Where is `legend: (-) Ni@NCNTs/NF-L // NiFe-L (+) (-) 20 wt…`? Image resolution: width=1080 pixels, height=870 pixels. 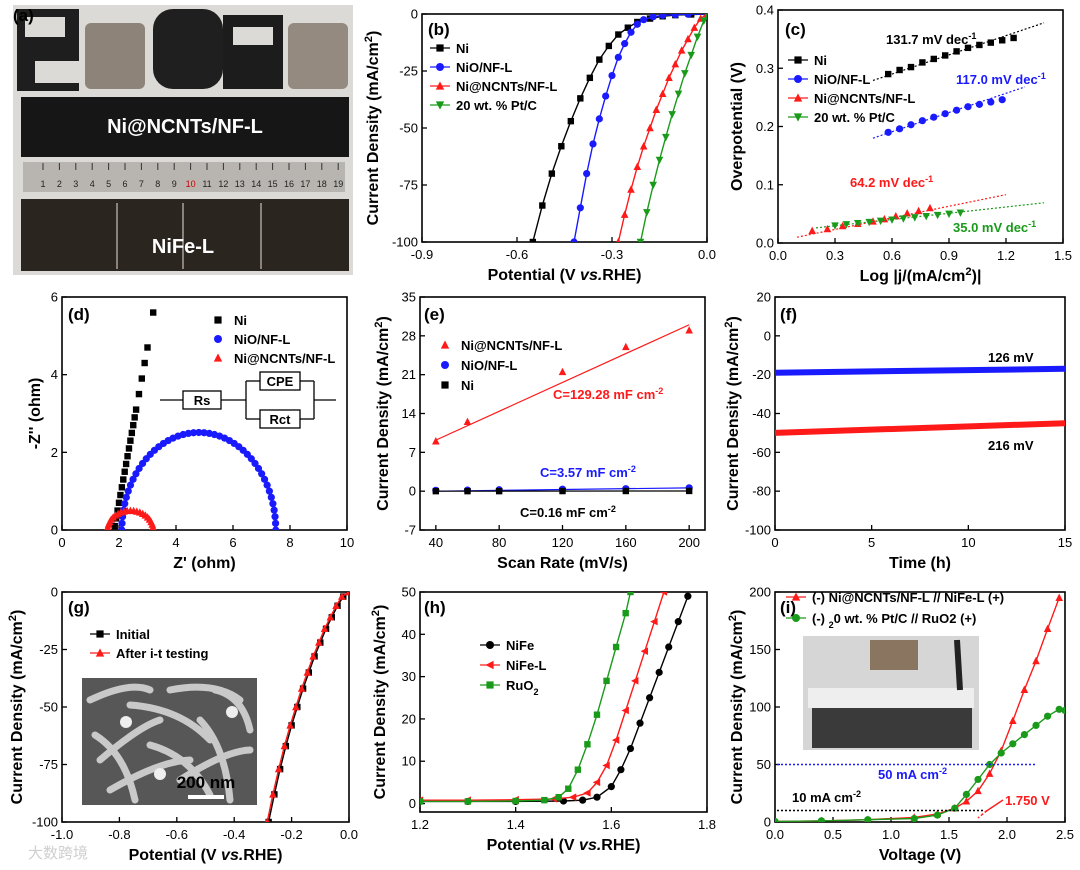
legend: (-) Ni@NCNTs/NF-L // NiFe-L (+) (-) 20 wt… is located at coordinates (895, 610).